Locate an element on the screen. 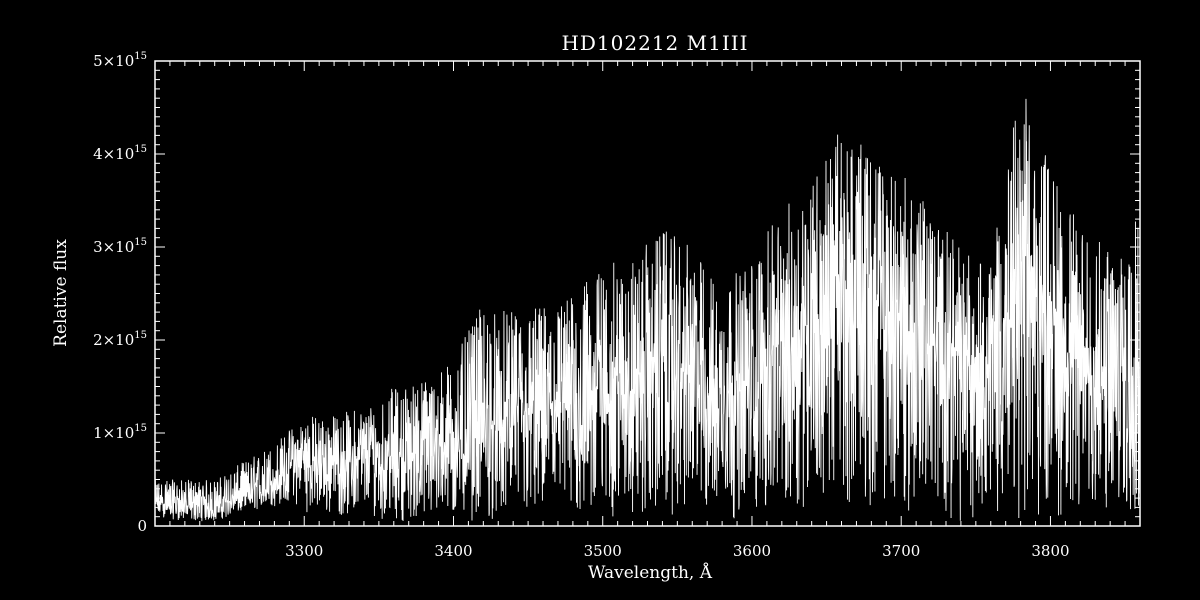 The width and height of the screenshot is (1200, 600). x-tick-label: 3500 is located at coordinates (603, 551).